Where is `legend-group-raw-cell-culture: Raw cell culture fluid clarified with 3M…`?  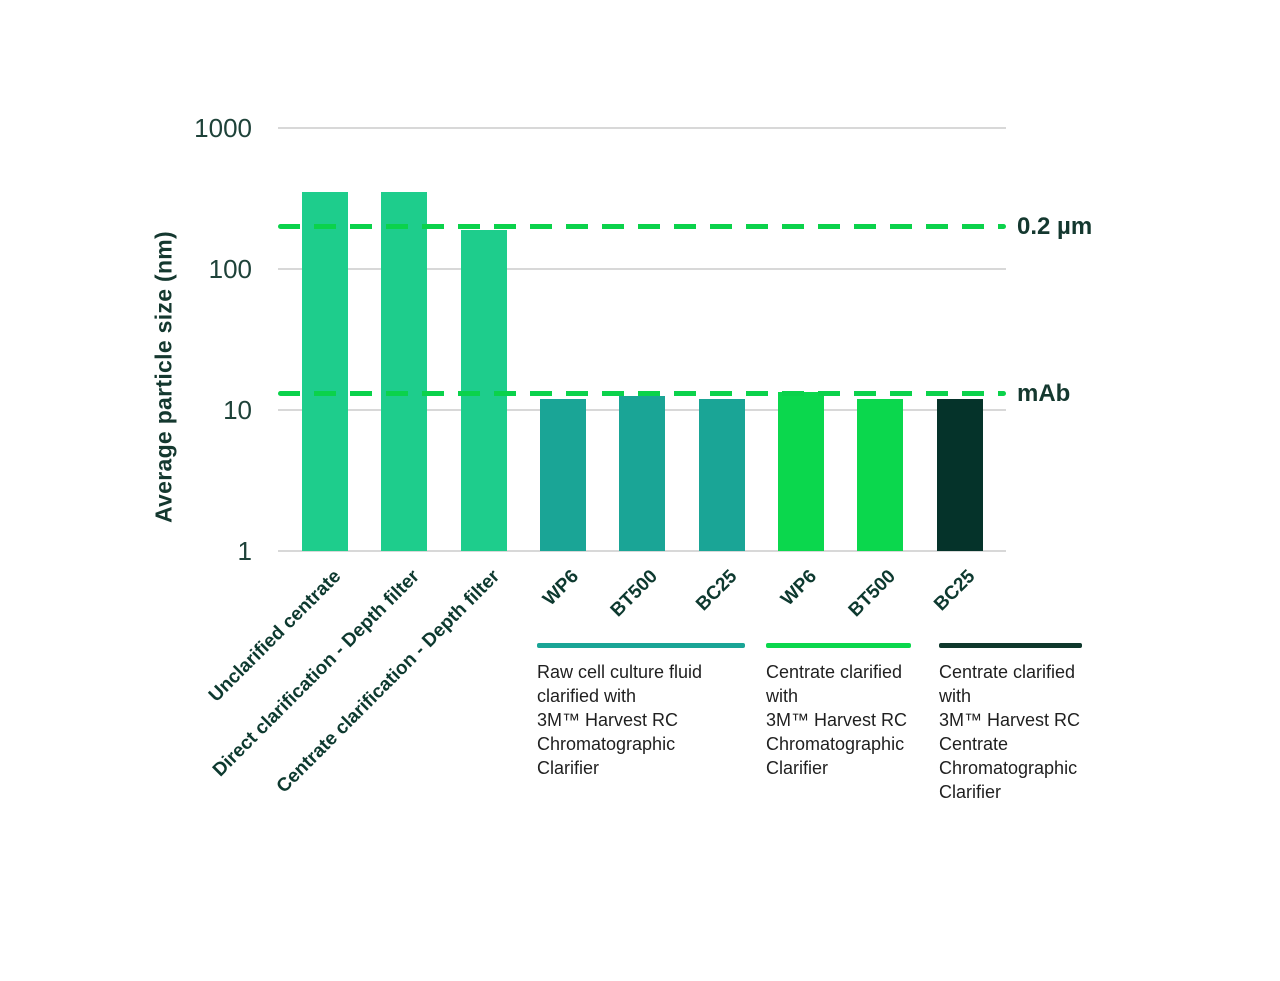
legend-group-raw-cell-culture: Raw cell culture fluid clarified with 3M… is located at coordinates (649, 711).